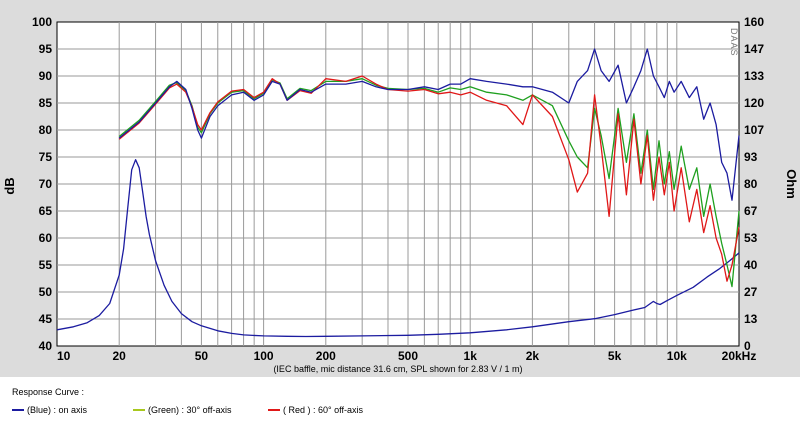 Image resolution: width=800 pixels, height=423 pixels. What do you see at coordinates (46, 238) in the screenshot?
I see `y-left-tick-label: 60` at bounding box center [46, 238].